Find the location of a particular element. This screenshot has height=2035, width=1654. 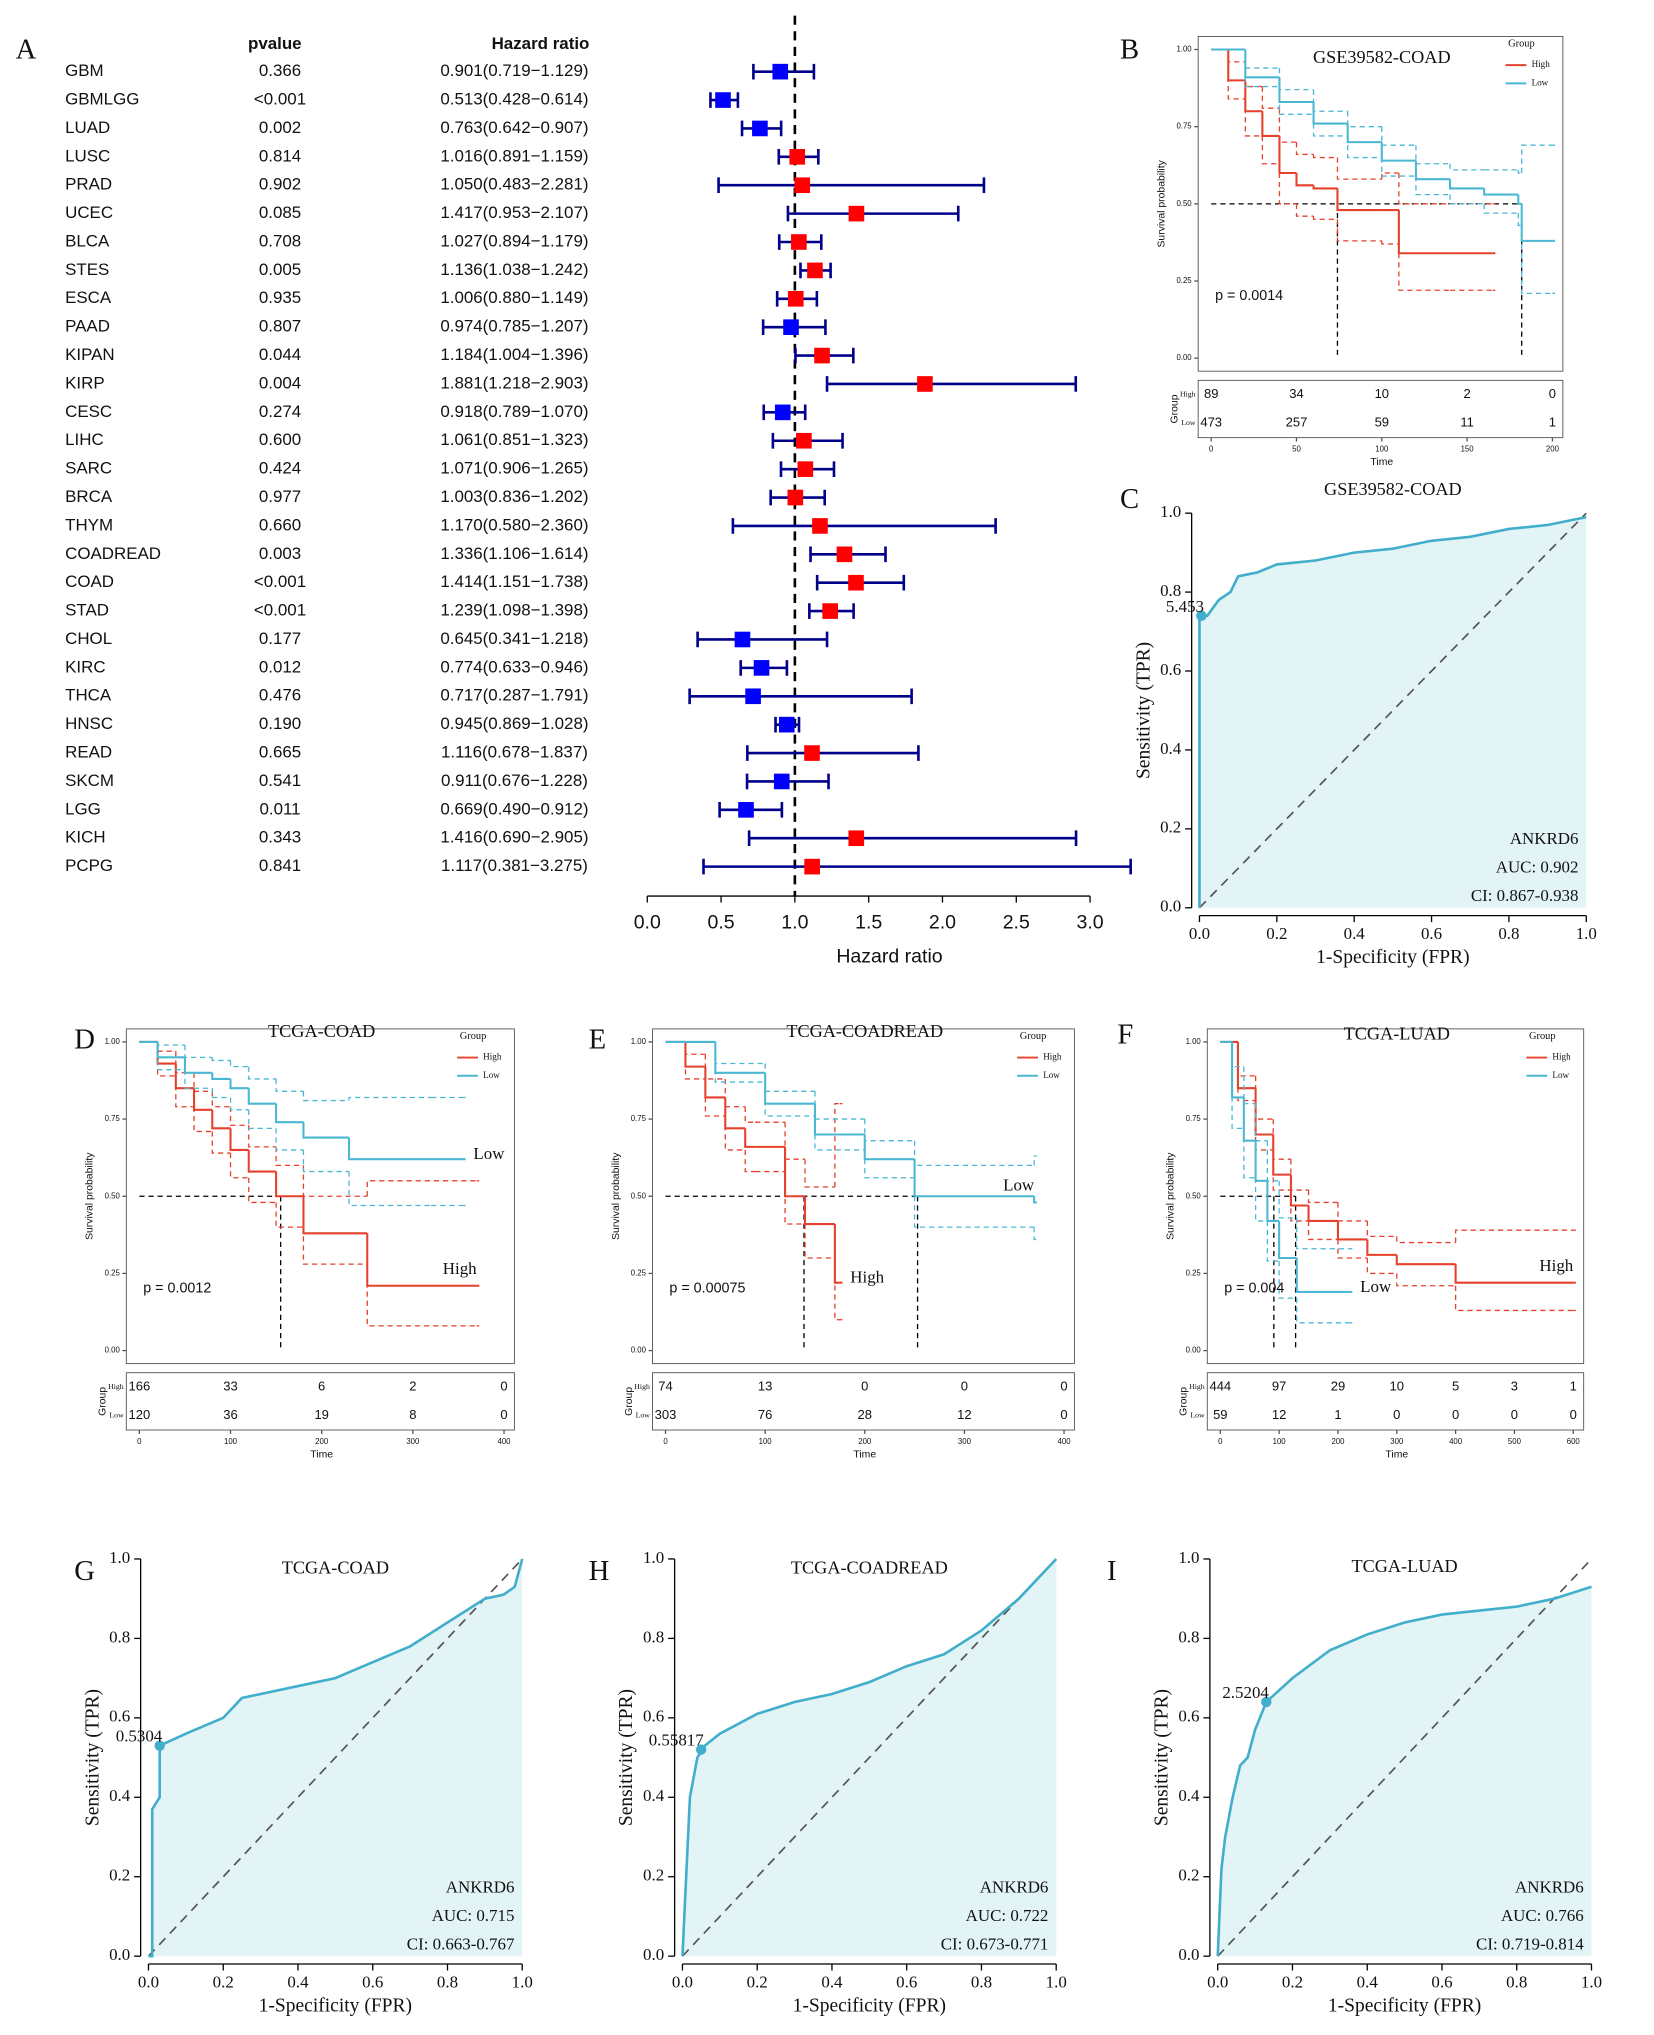

x-axis-label: 1-Specificity (FPR) is located at coordinates (335, 2005).